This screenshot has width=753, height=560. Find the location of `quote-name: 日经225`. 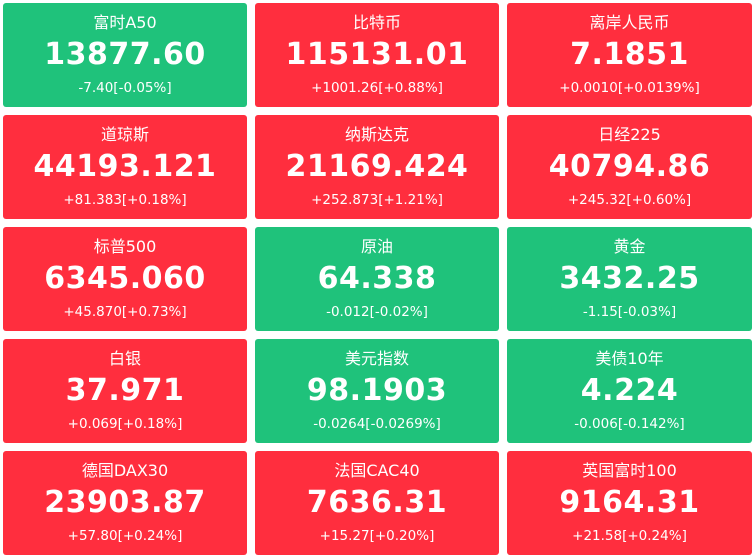

quote-name: 日经225 is located at coordinates (629, 134).